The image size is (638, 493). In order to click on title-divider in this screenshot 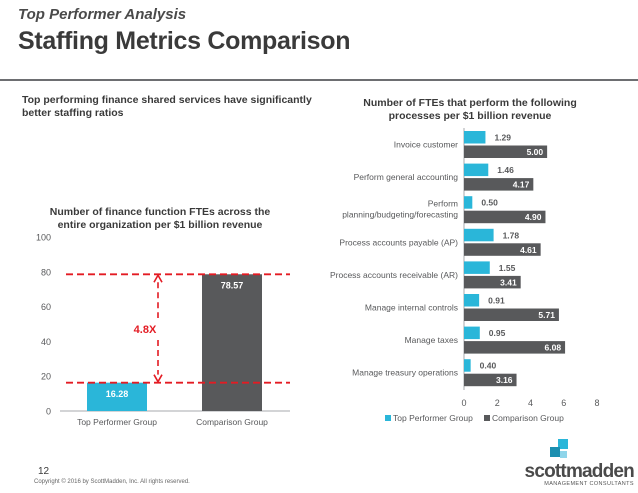, I will do `click(319, 80)`.